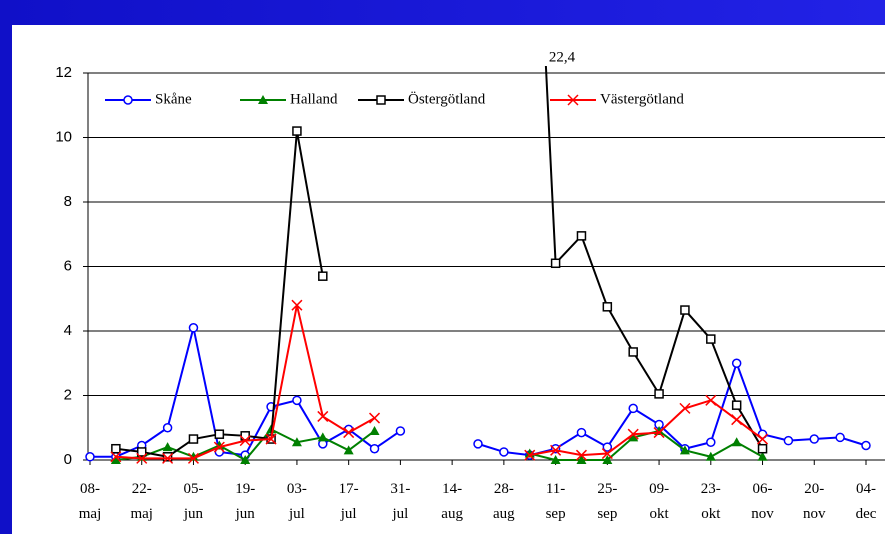  I want to click on x-tick-label: 14- aug, so click(452, 501).